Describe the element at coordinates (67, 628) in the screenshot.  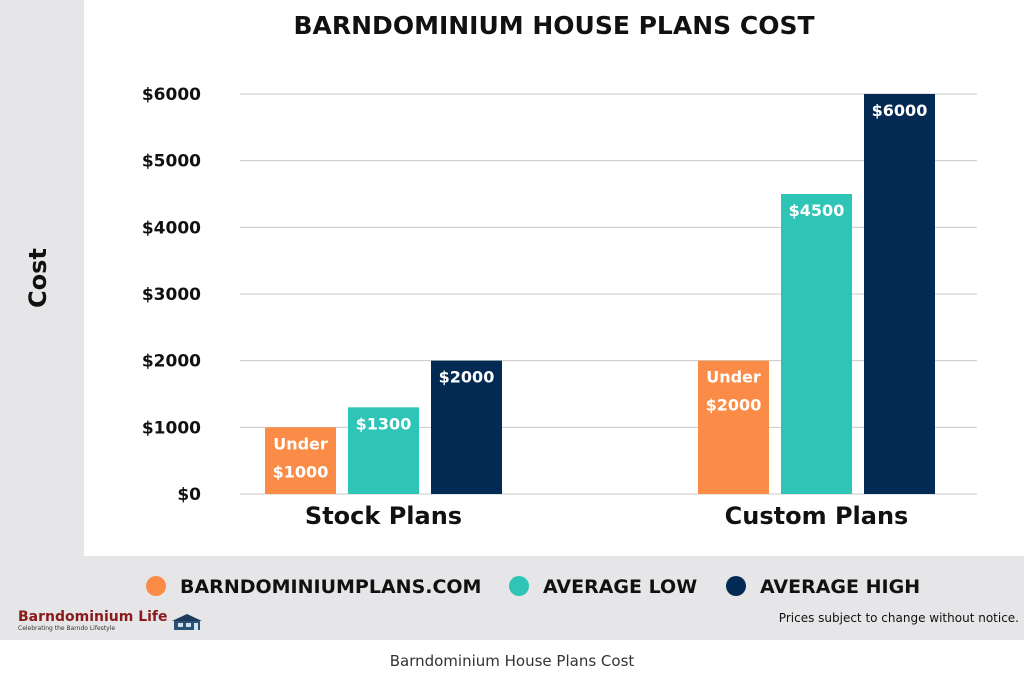
I see `brand-tagline: Celebrating the Barndo Lifestyle` at that location.